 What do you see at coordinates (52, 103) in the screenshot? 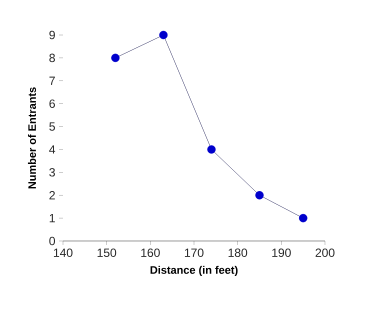
I see `y-tick-label: 6` at bounding box center [52, 103].